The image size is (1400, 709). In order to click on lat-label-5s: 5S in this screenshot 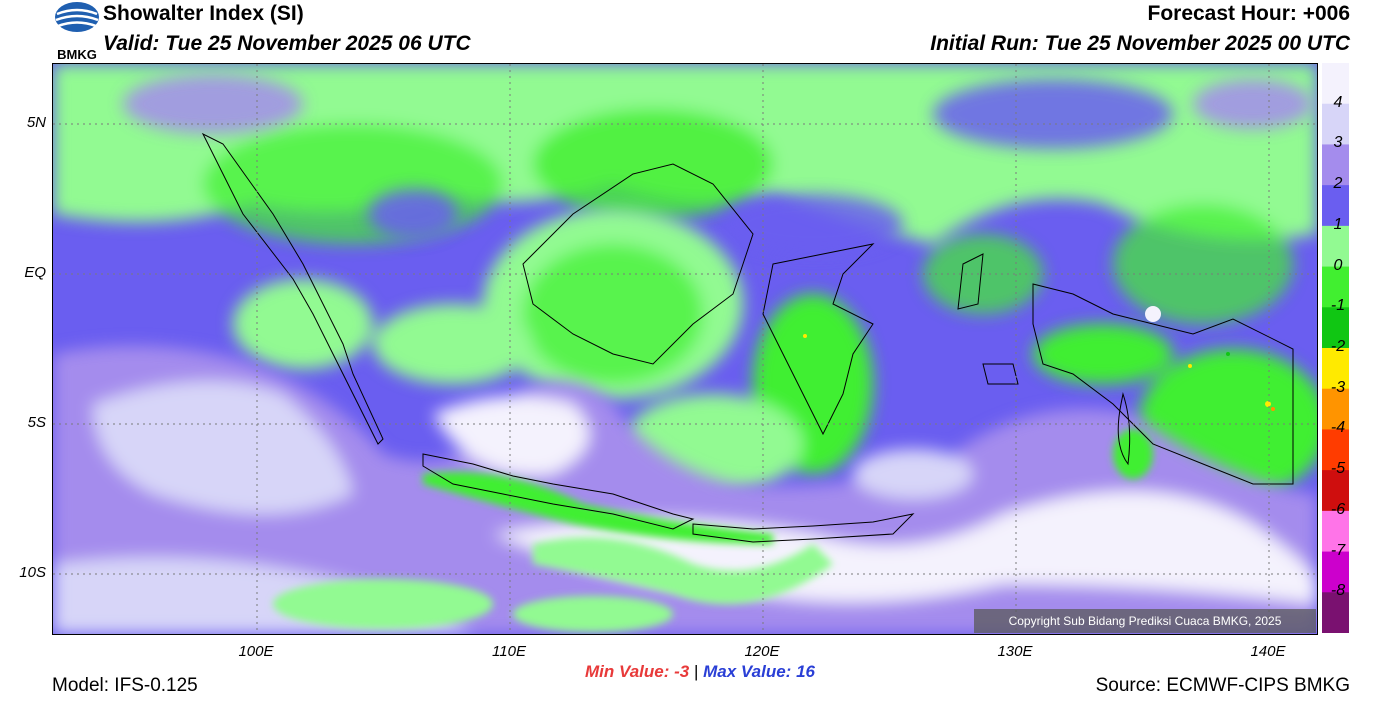, I will do `click(36, 422)`.